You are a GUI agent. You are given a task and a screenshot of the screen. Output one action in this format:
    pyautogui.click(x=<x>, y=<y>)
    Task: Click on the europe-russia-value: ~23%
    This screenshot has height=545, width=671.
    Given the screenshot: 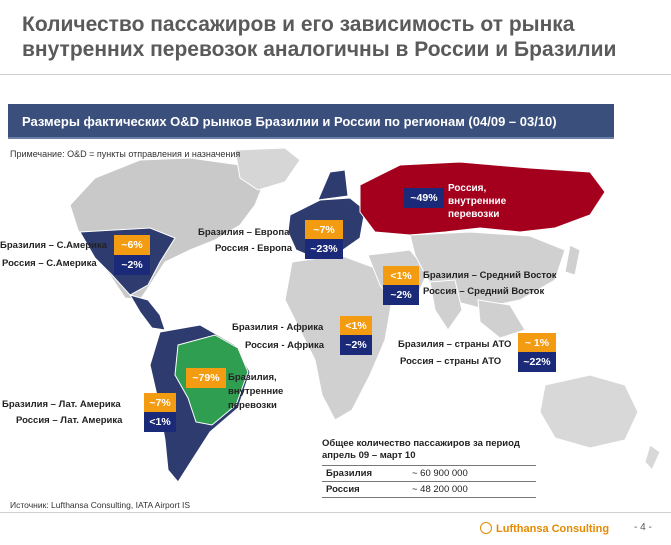 What is the action you would take?
    pyautogui.click(x=324, y=249)
    